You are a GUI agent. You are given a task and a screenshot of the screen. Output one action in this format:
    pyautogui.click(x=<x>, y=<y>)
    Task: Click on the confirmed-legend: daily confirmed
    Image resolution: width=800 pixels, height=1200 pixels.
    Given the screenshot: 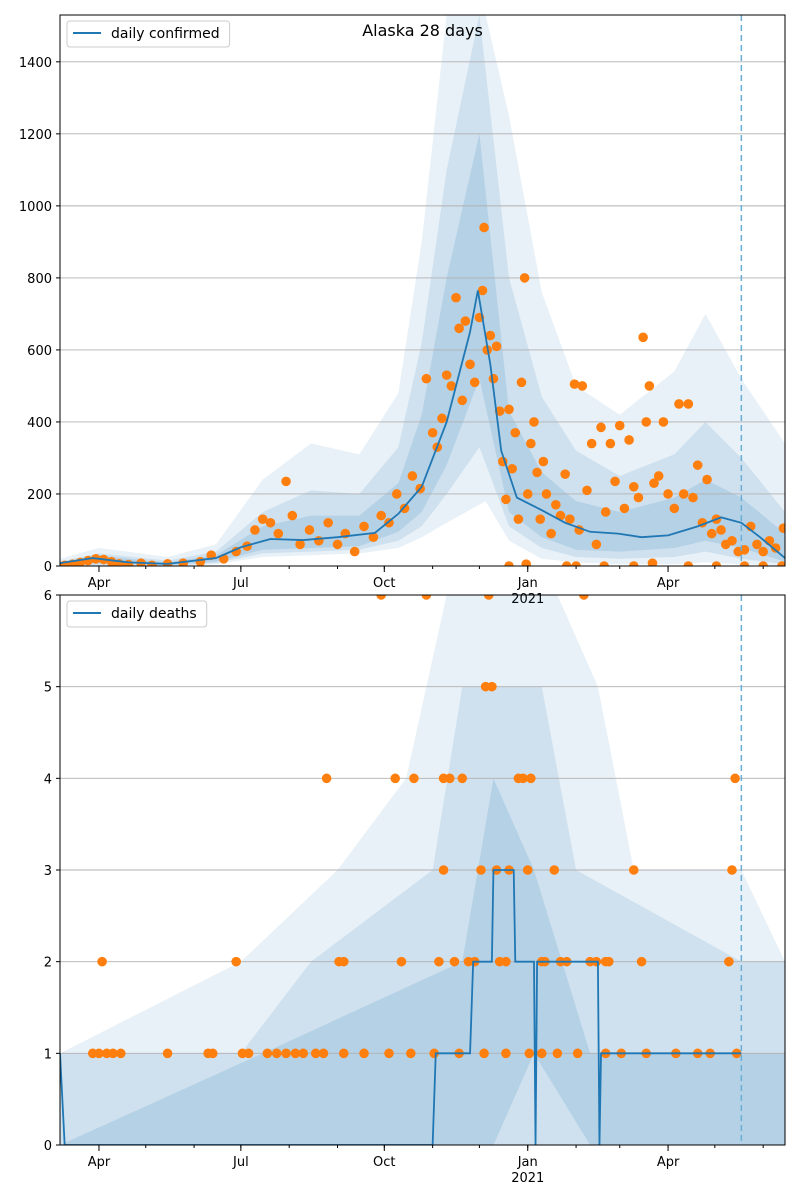 What is the action you would take?
    pyautogui.click(x=148, y=34)
    